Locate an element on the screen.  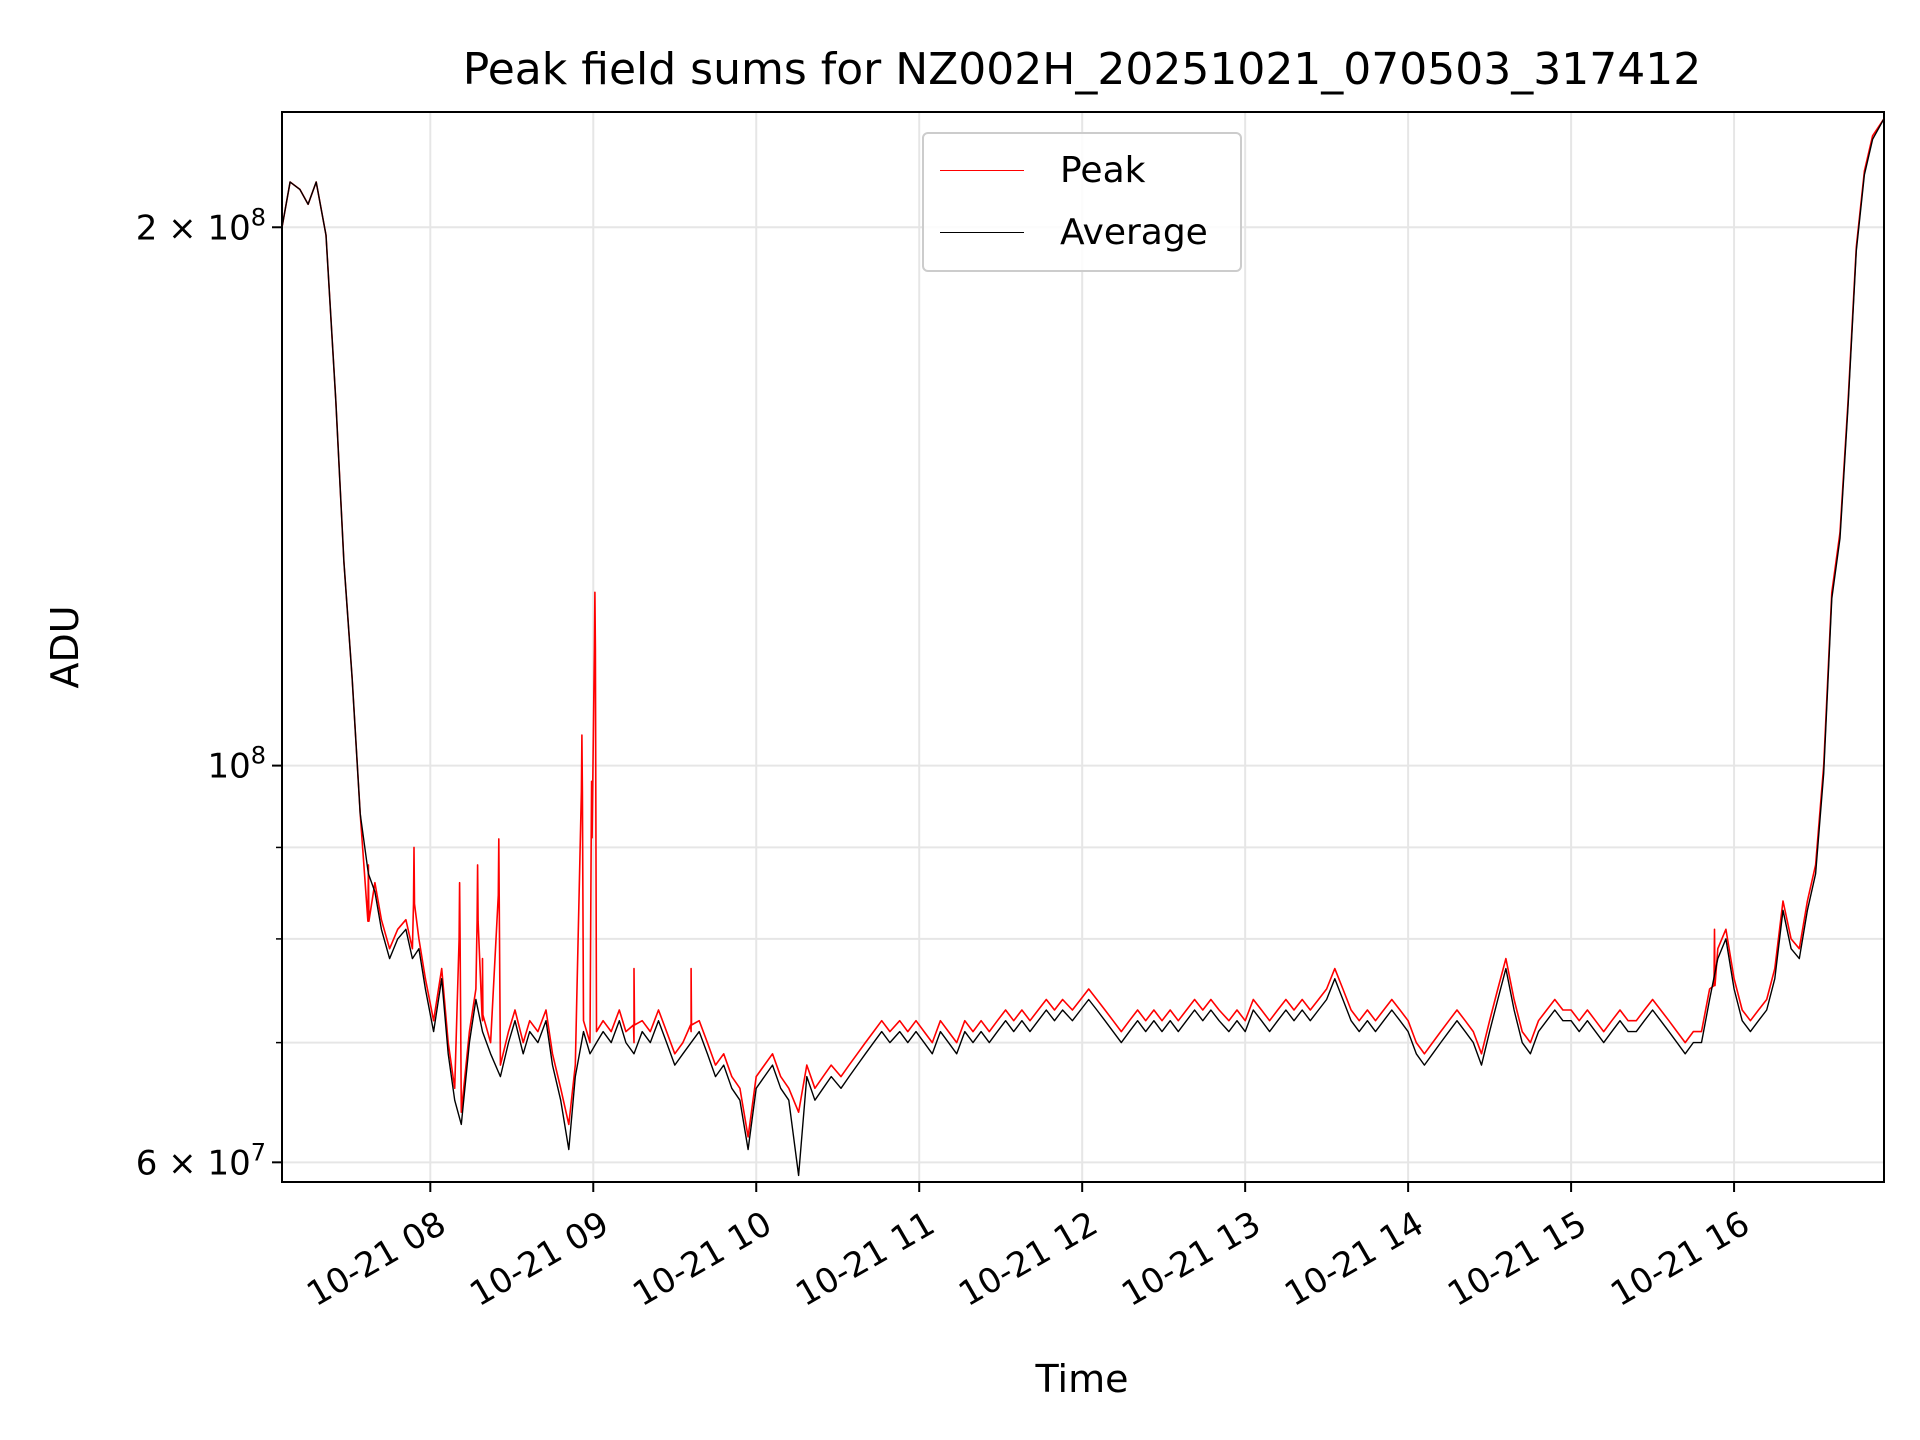
y-tick-label: 2 × 108 is located at coordinates (201, 225).